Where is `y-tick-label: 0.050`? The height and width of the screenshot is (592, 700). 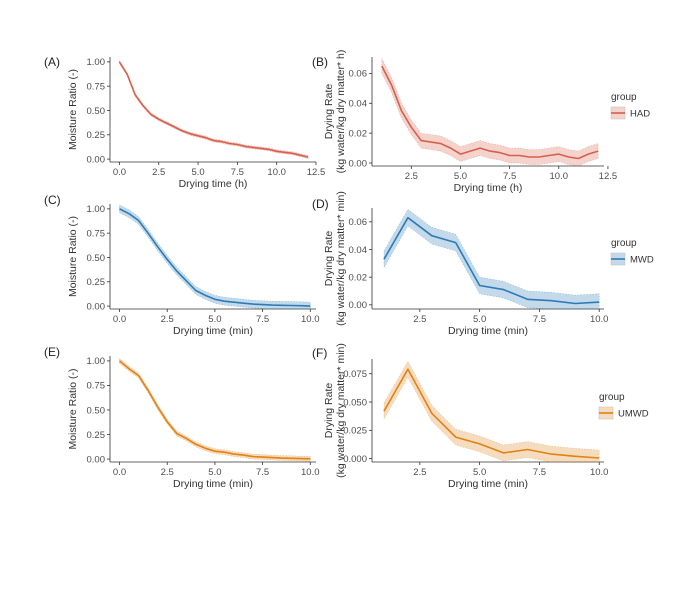 y-tick-label: 0.050 is located at coordinates (355, 402).